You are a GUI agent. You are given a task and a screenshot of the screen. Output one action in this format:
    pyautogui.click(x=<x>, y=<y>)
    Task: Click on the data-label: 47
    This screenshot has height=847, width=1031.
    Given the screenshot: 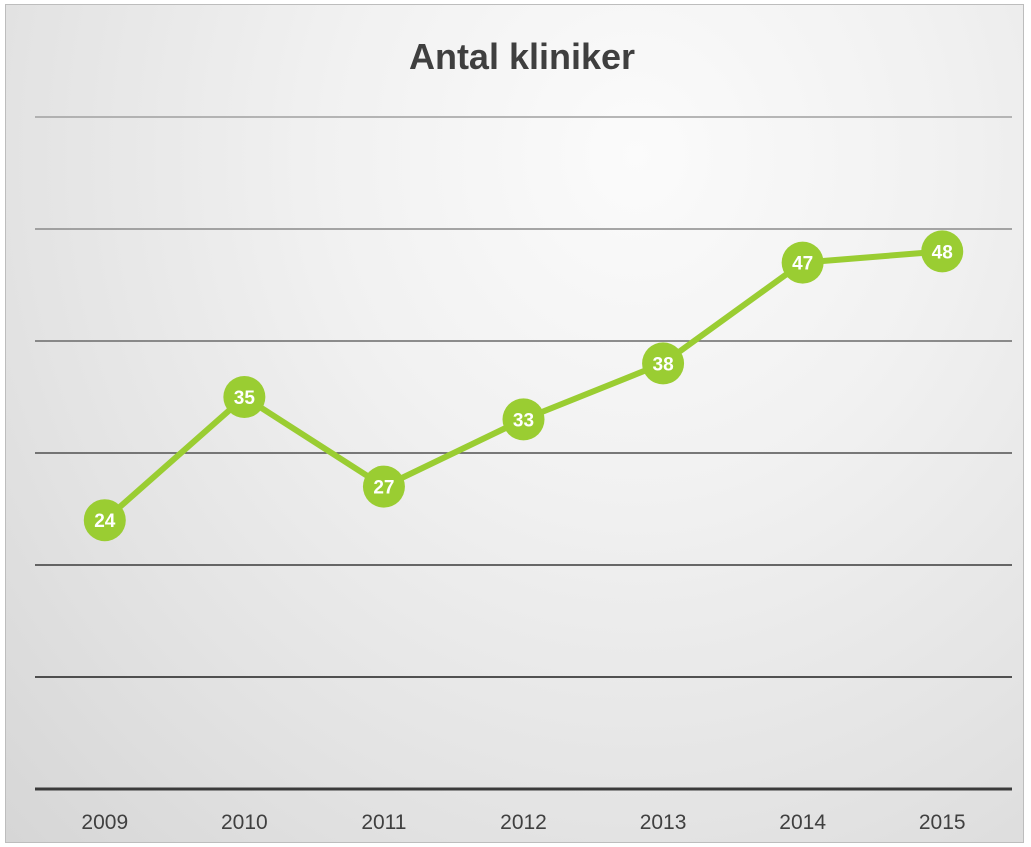 What is the action you would take?
    pyautogui.click(x=802, y=264)
    